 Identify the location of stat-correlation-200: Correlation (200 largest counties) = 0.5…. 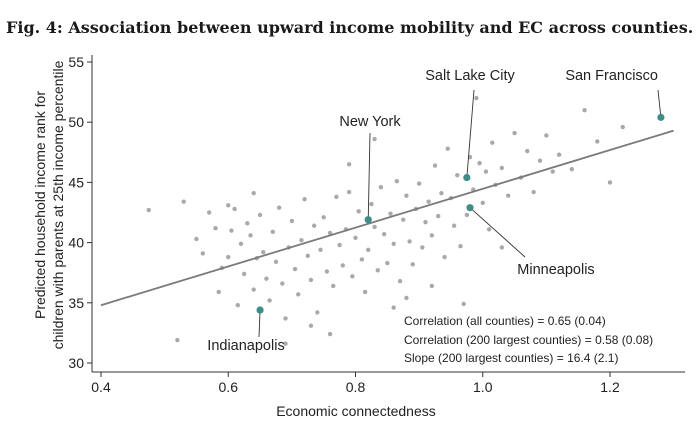
(528, 340).